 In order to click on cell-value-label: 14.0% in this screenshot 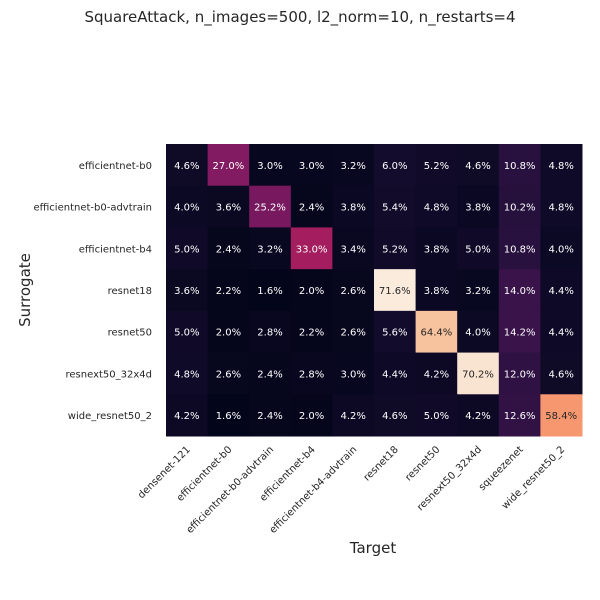, I will do `click(520, 291)`.